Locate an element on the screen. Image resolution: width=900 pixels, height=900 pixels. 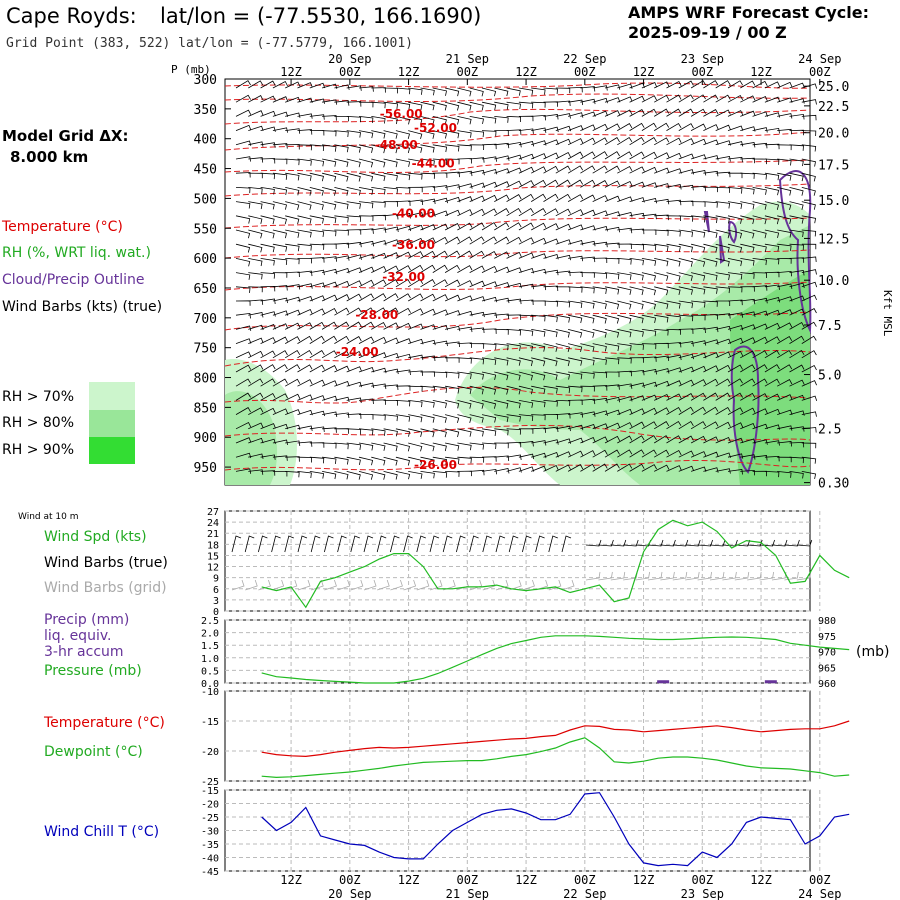
accum-label: 3-hr accum is located at coordinates (84, 652).